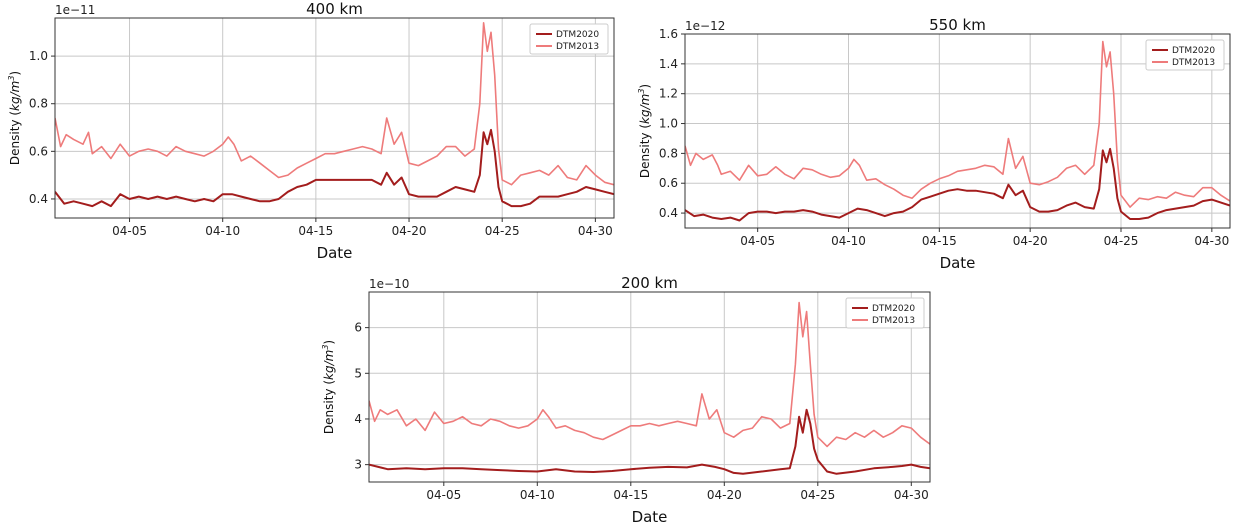 The height and width of the screenshot is (523, 1250). Describe the element at coordinates (358, 328) in the screenshot. I see `y-tick-label: 6` at that location.